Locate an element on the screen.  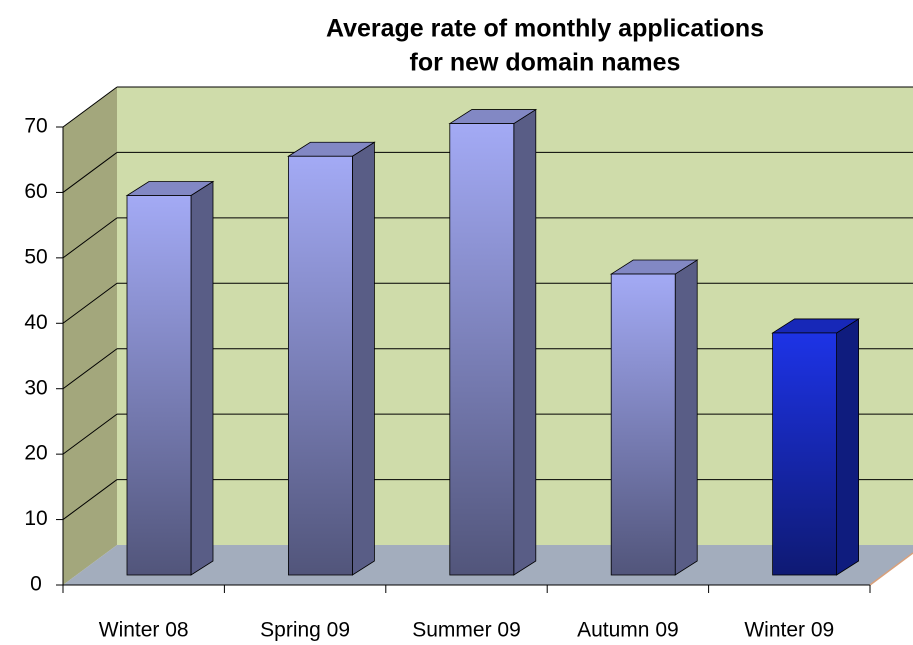
y-tick-label: 20 is located at coordinates (35, 453).